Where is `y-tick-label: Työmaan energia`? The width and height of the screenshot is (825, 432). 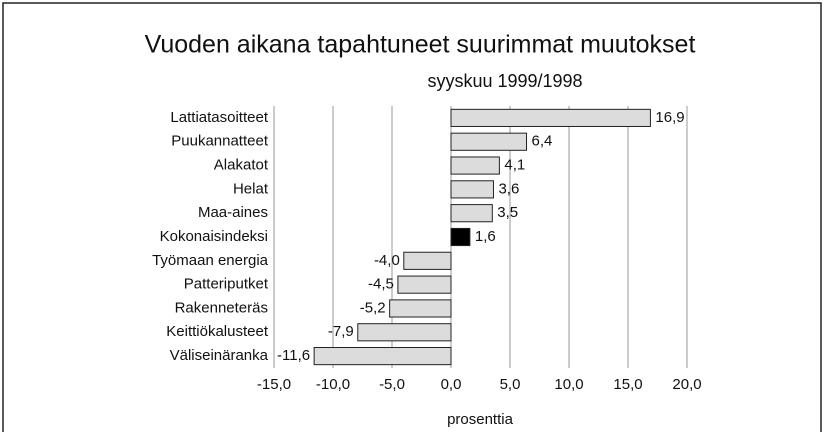
y-tick-label: Työmaan energia is located at coordinates (210, 260).